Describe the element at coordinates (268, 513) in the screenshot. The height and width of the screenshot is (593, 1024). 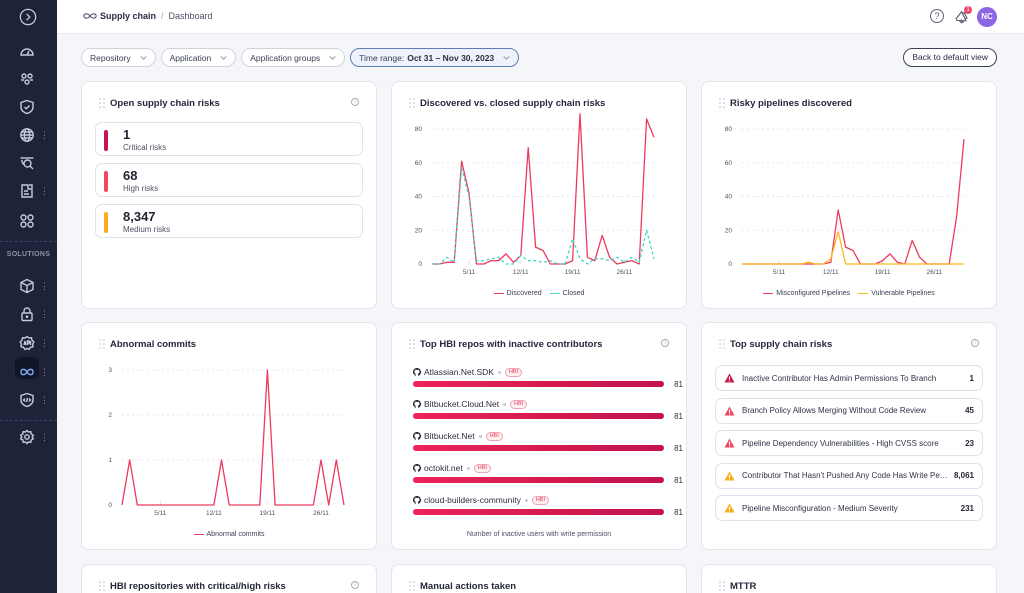
I see `x-tick-label: 19/11` at that location.